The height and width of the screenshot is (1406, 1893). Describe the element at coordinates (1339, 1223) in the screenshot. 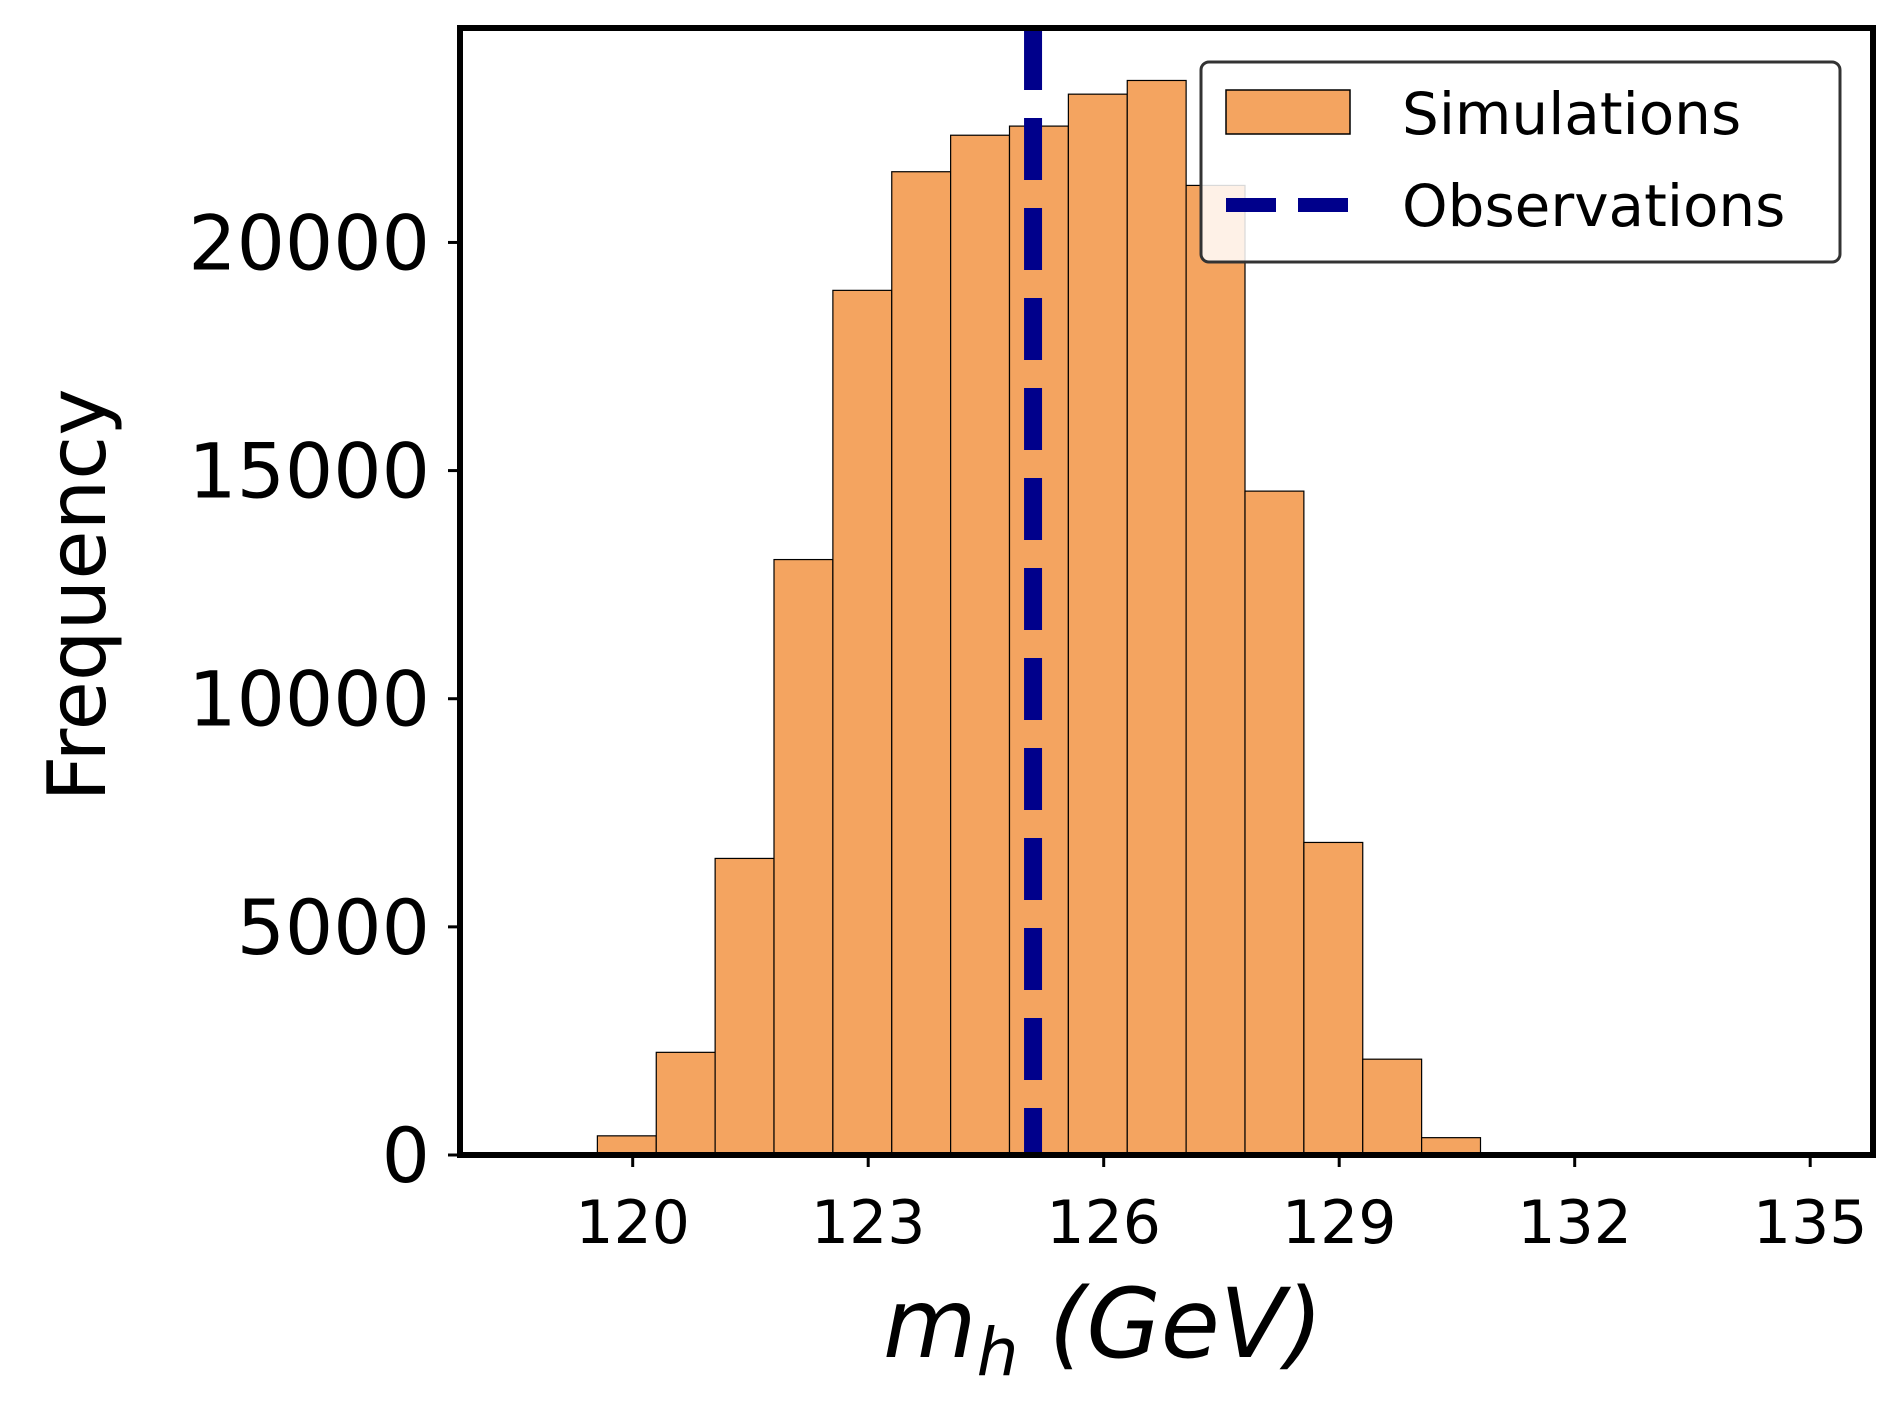

I see `x-tick-label: 129` at that location.